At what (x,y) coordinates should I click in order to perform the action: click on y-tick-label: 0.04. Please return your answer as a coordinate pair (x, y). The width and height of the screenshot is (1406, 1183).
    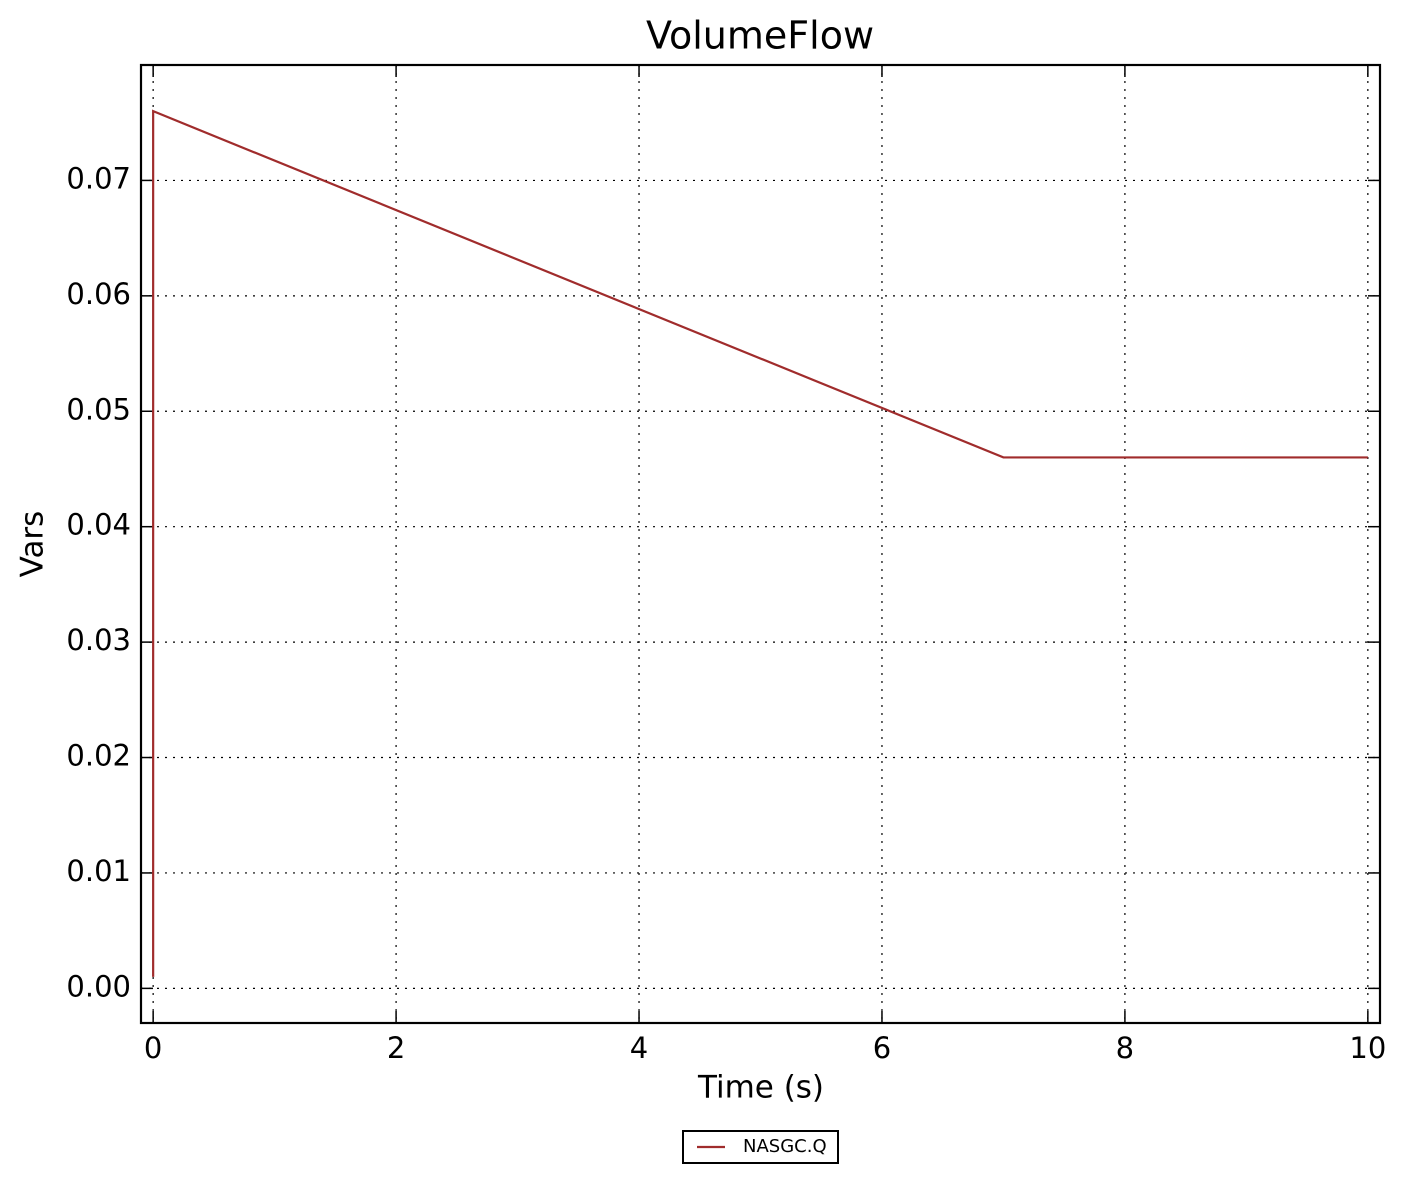
    Looking at the image, I should click on (98, 525).